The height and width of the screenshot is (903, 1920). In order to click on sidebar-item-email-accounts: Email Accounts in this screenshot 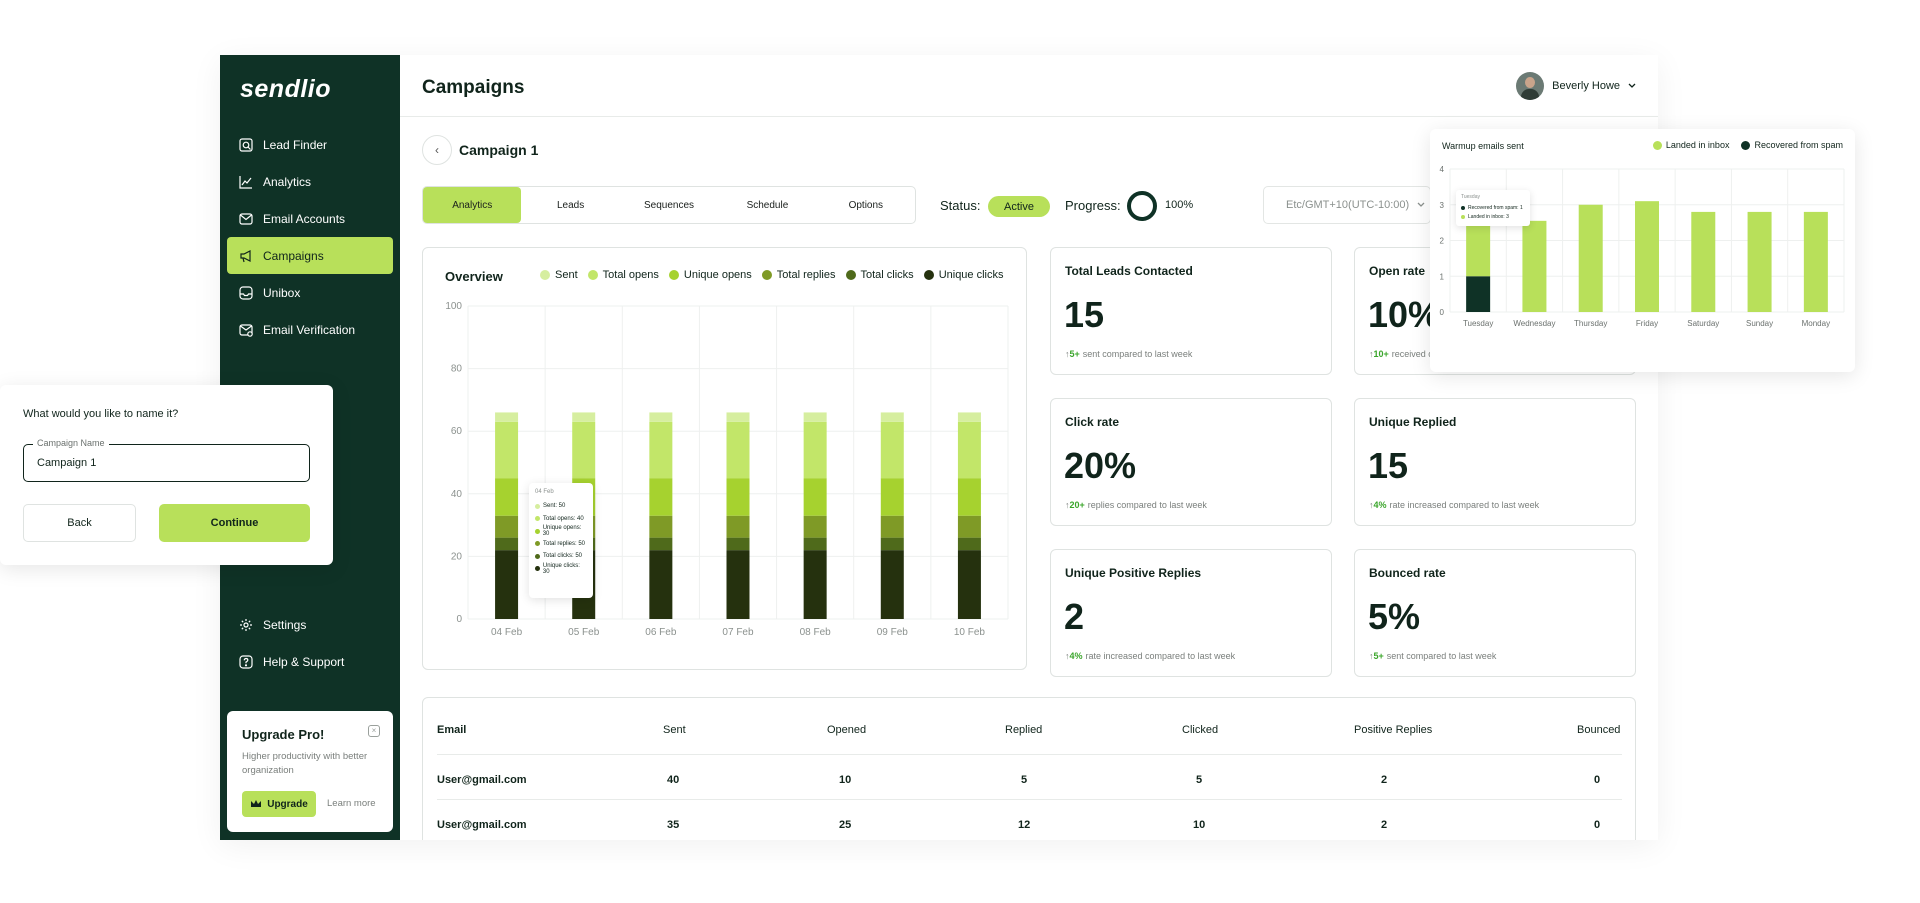, I will do `click(310, 218)`.